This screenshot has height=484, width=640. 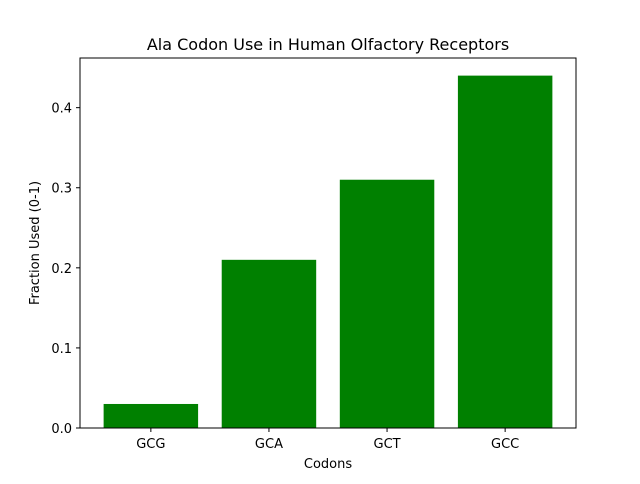 What do you see at coordinates (35, 243) in the screenshot?
I see `y-axis-label: Fraction Used (0-1)` at bounding box center [35, 243].